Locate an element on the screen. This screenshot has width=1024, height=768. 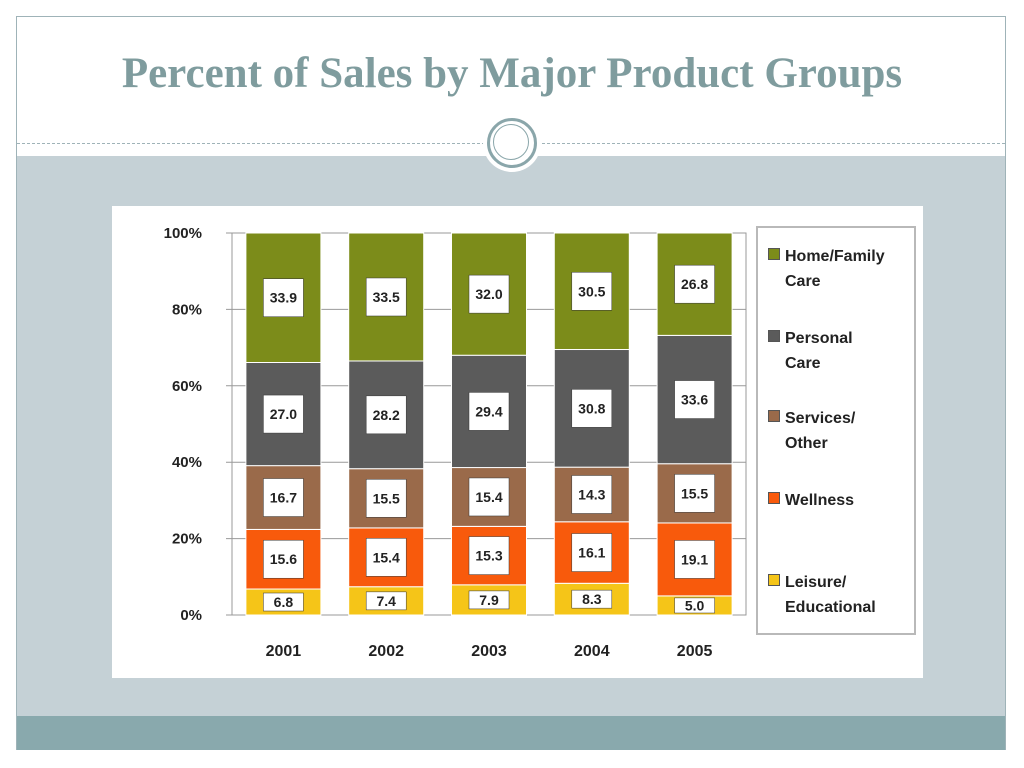
legend-label-leisure-educational-line2: Educational is located at coordinates (830, 607).